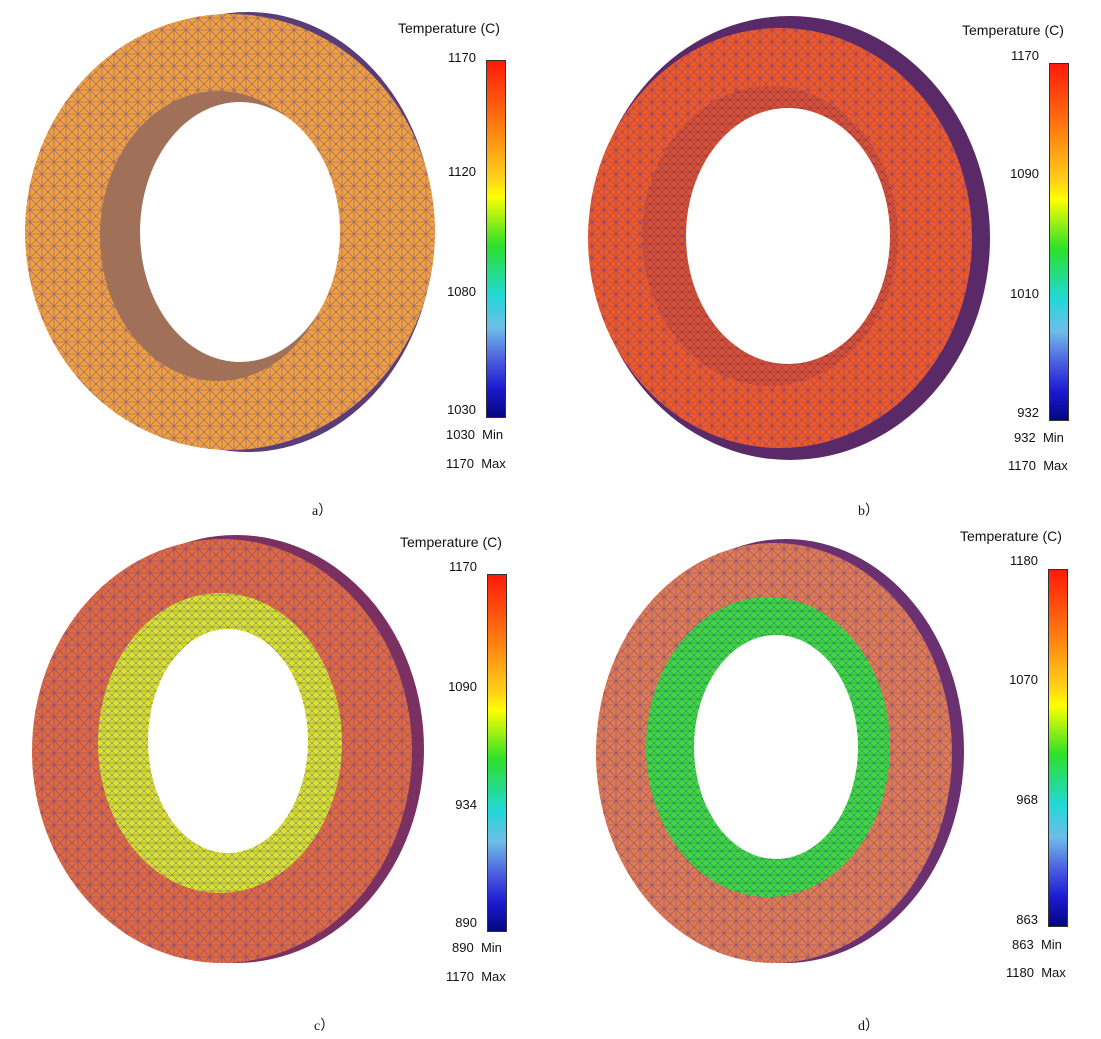 Image resolution: width=1101 pixels, height=1039 pixels. I want to click on colorbar-tick: 932, so click(1028, 412).